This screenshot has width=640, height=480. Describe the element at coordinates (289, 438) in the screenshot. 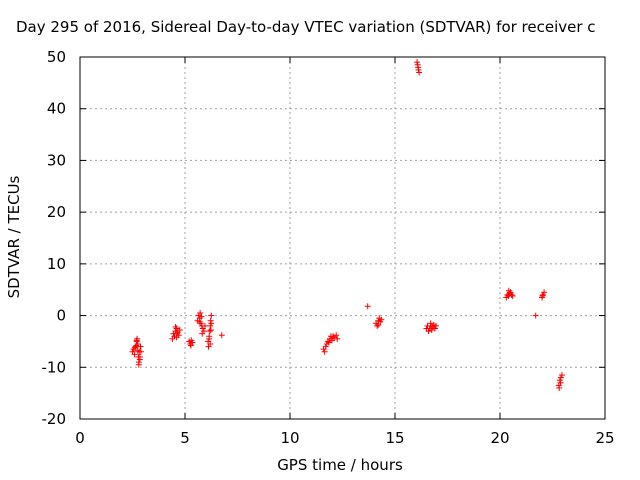

I see `x-tick-label: 10` at that location.